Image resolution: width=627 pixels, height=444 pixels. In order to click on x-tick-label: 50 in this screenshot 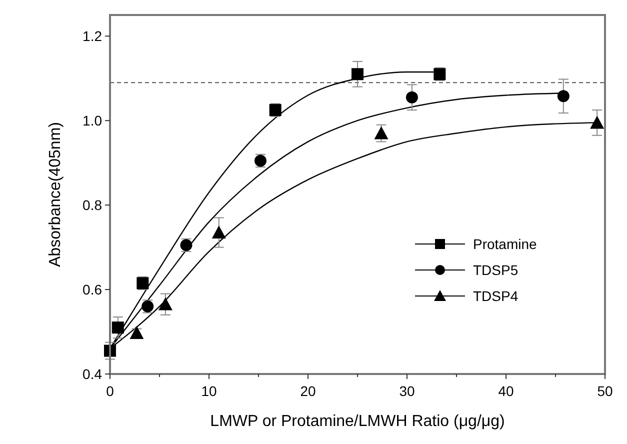, I will do `click(605, 391)`.